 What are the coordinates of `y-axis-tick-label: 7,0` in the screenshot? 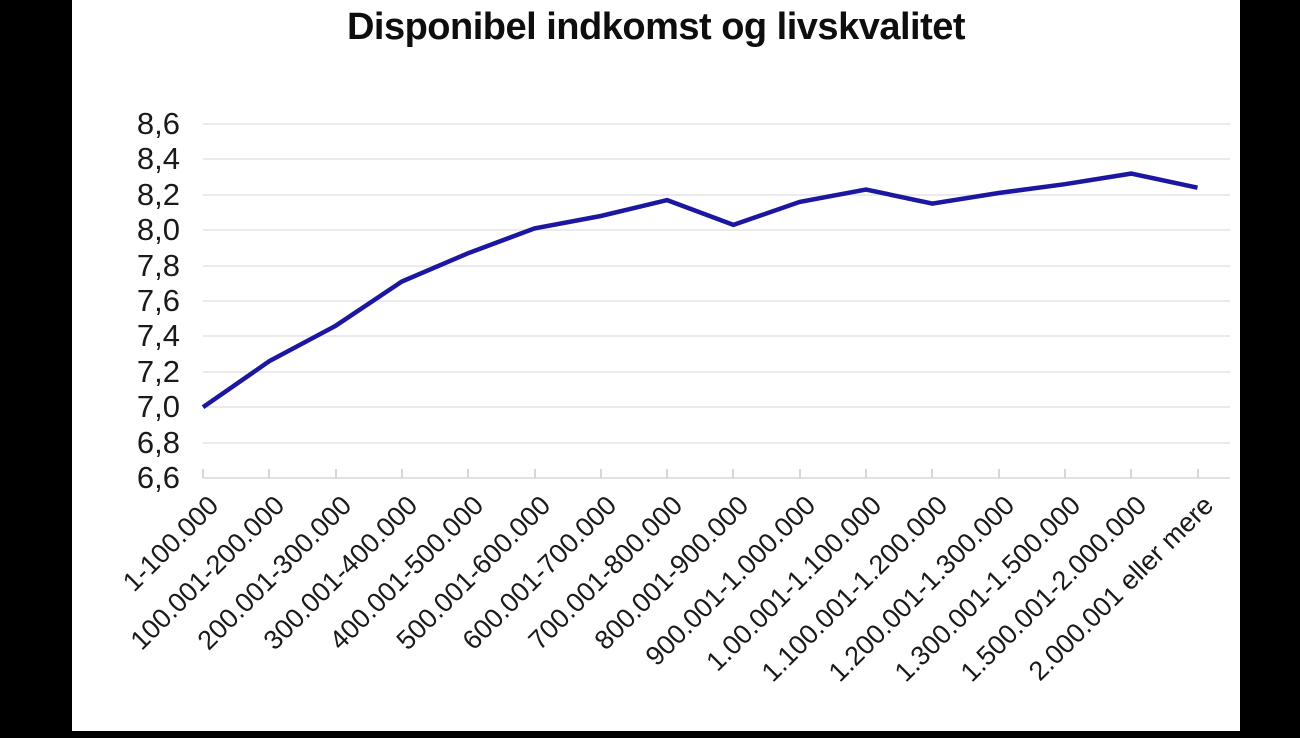 It's located at (158, 407).